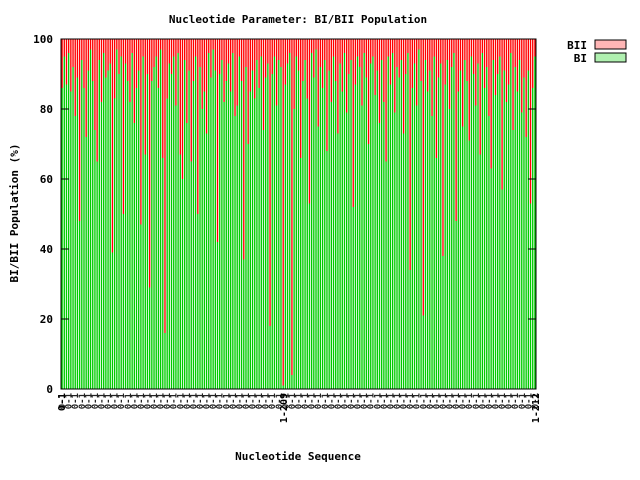  I want to click on x-tick-label-15: 0-1, so click(96, 401).